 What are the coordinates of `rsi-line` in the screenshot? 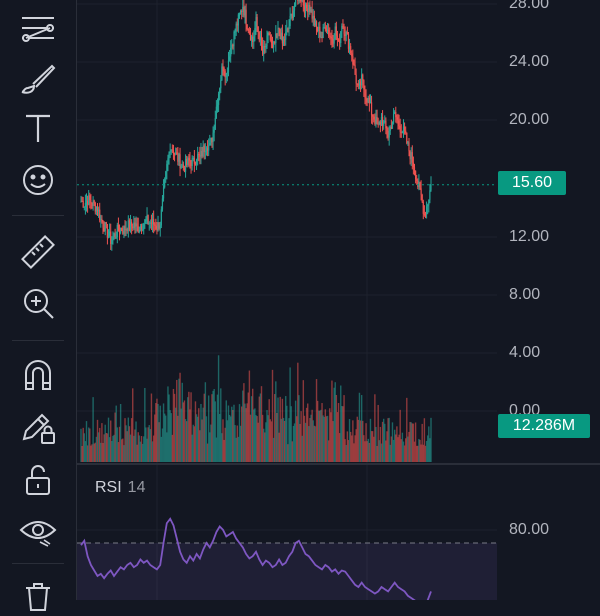 It's located at (256, 558).